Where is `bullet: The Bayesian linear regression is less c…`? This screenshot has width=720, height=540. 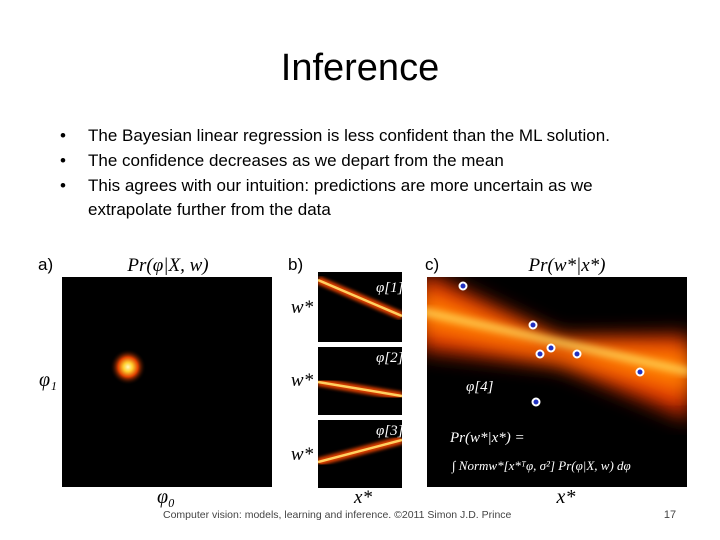
bullet: The Bayesian linear regression is less c… is located at coordinates (349, 135).